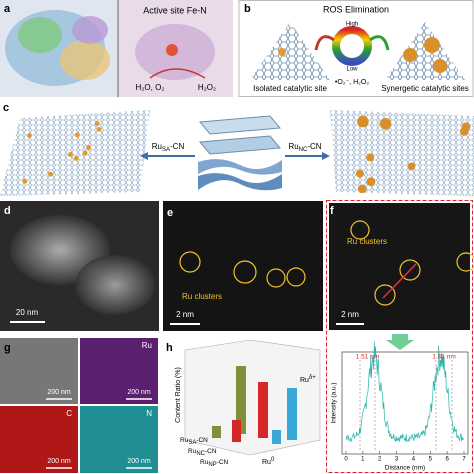  Describe the element at coordinates (352, 82) in the screenshot. I see `species: •O₂⁻, H₂O₂` at that location.